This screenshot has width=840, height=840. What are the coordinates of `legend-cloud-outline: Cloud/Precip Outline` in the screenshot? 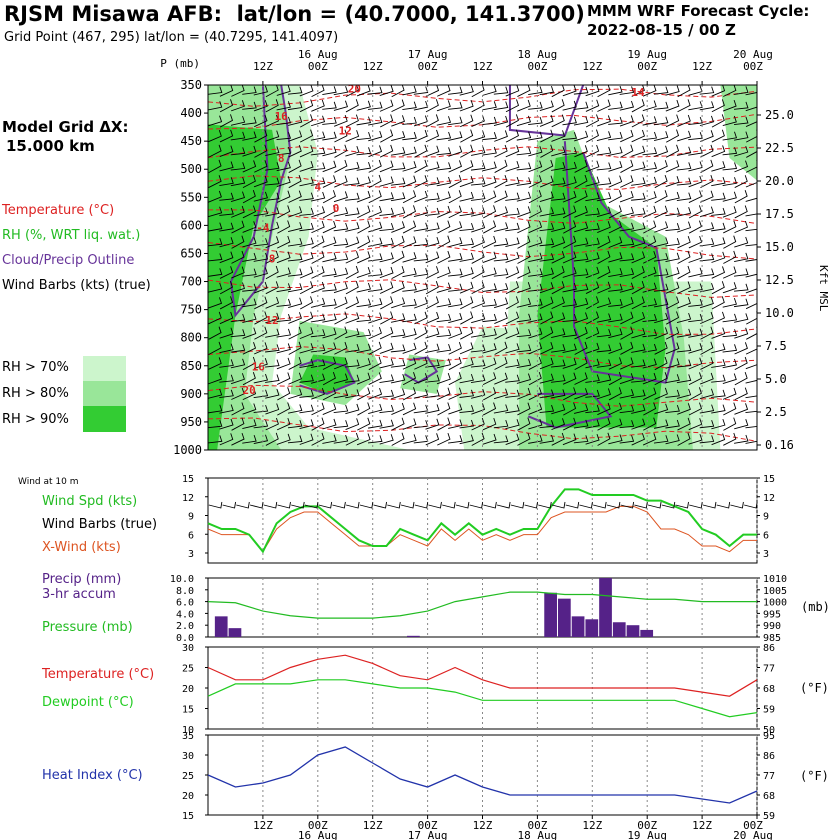 It's located at (68, 260).